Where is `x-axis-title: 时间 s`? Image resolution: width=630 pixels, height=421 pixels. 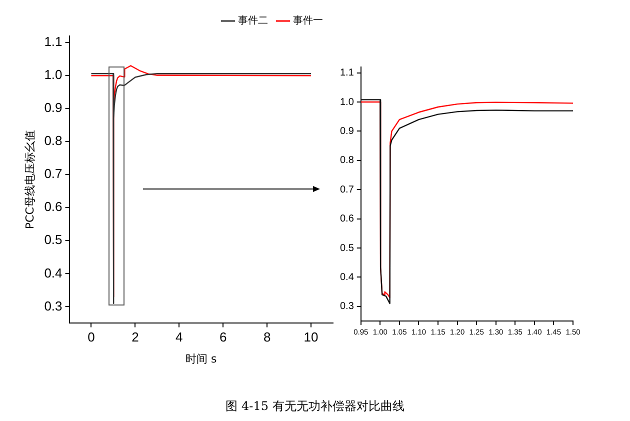 x-axis-title: 时间 s is located at coordinates (202, 359).